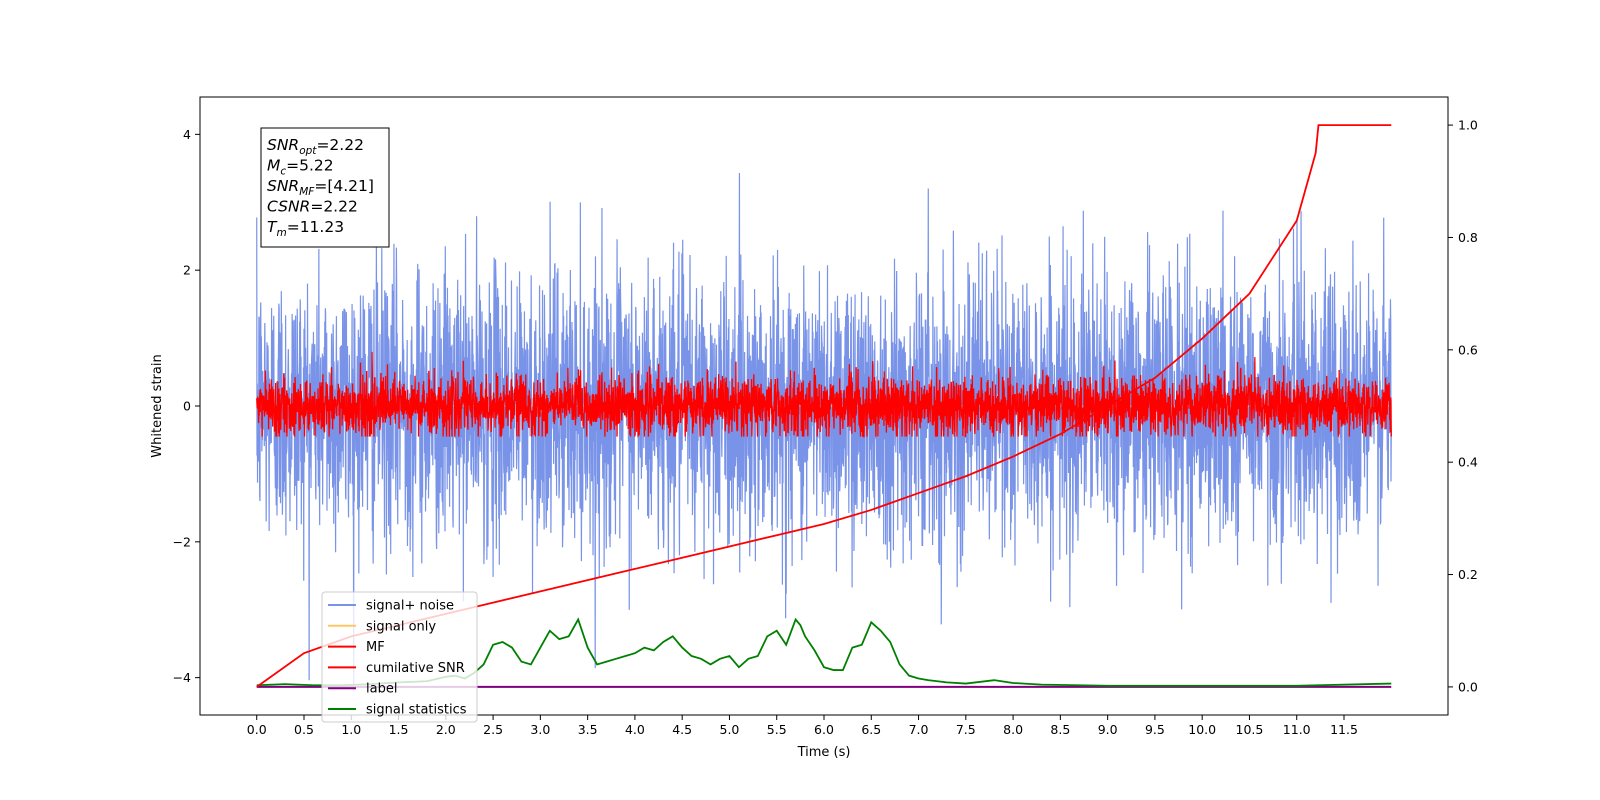 This screenshot has height=800, width=1600. What do you see at coordinates (315, 146) in the screenshot?
I see `annotation-line: SNRopt=2.22` at bounding box center [315, 146].